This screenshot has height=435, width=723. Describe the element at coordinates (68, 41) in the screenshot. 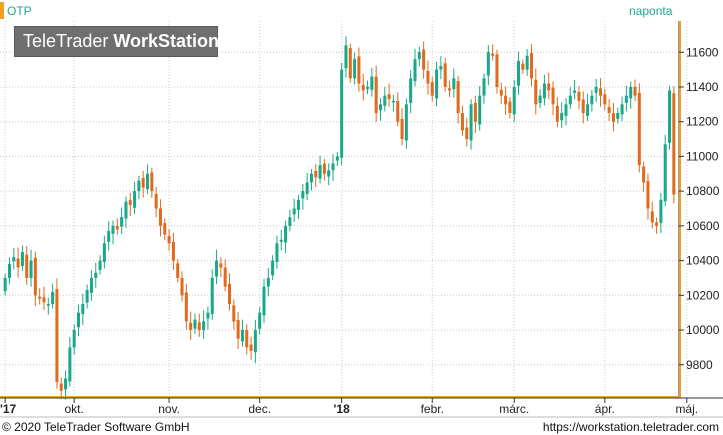

I see `watermark-brand: TeleTrader` at that location.